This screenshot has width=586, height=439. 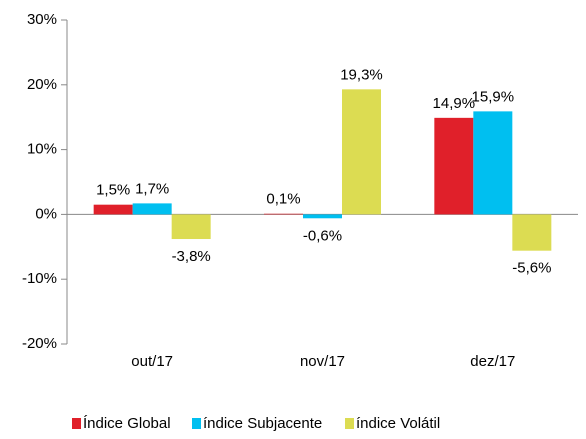 I want to click on value-label: 15,9%, so click(x=493, y=96).